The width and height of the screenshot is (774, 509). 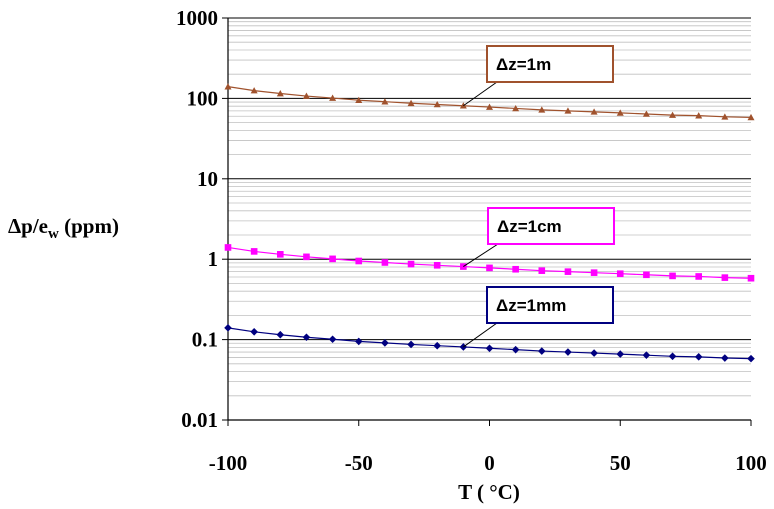 I want to click on annotations: Δz=1m Δz=1cm Δz=1mm, so click(x=539, y=196).